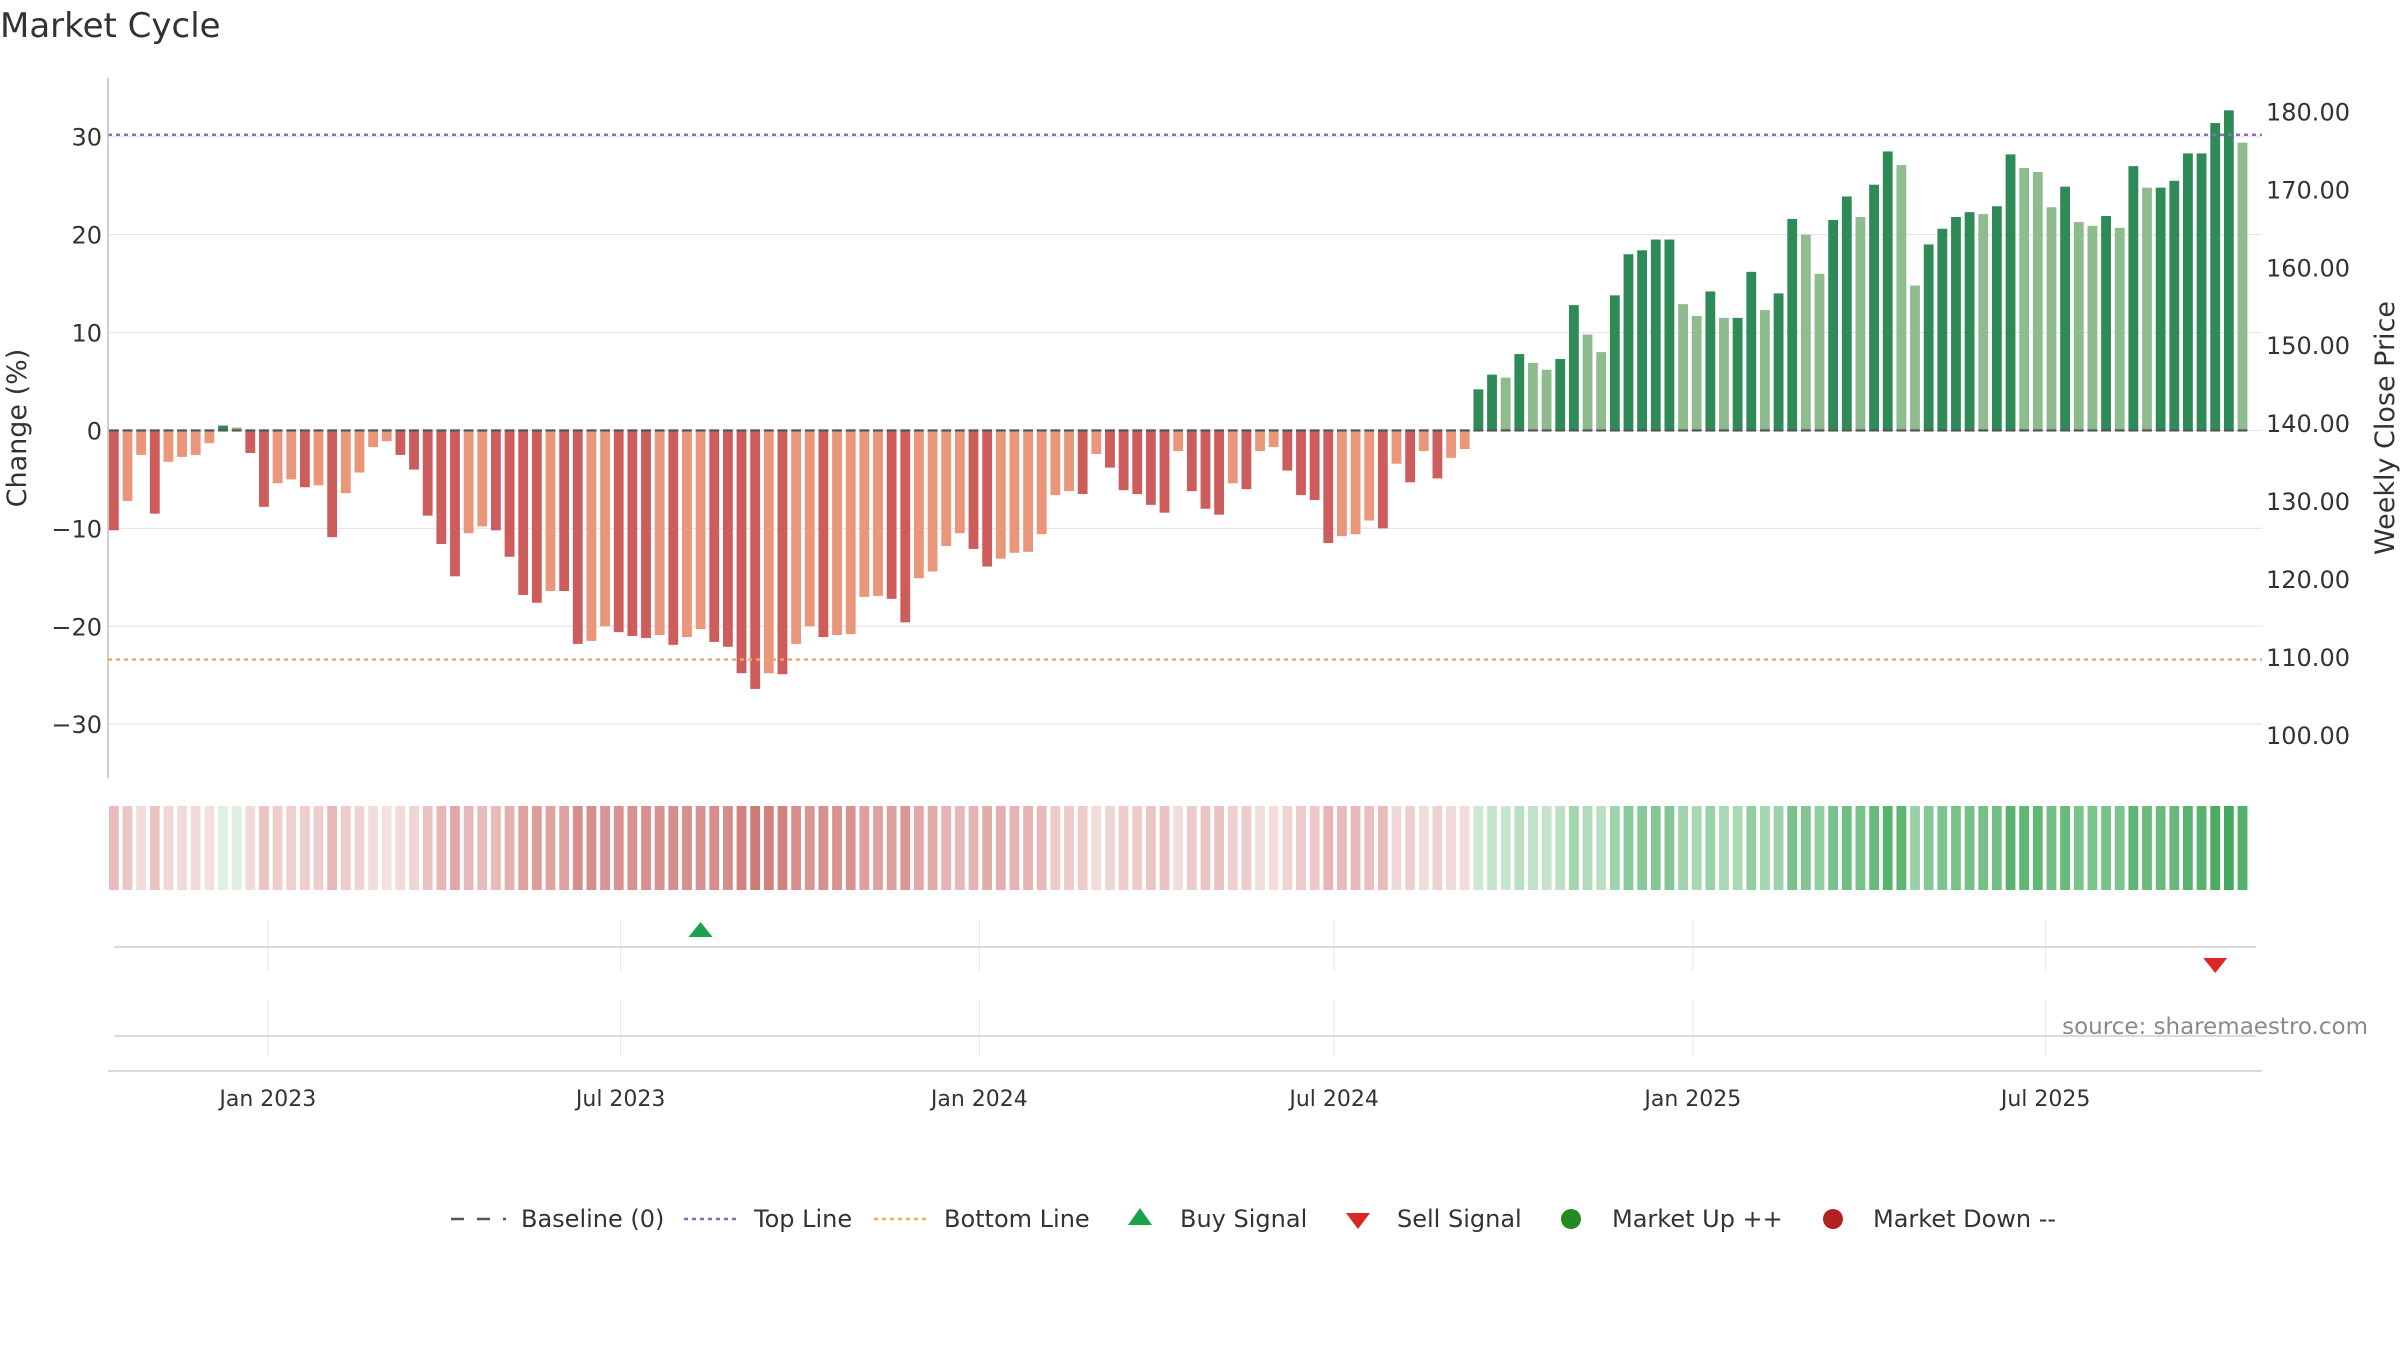 This screenshot has width=2400, height=1350. Describe the element at coordinates (1185, 1028) in the screenshot. I see `market-panel` at that location.